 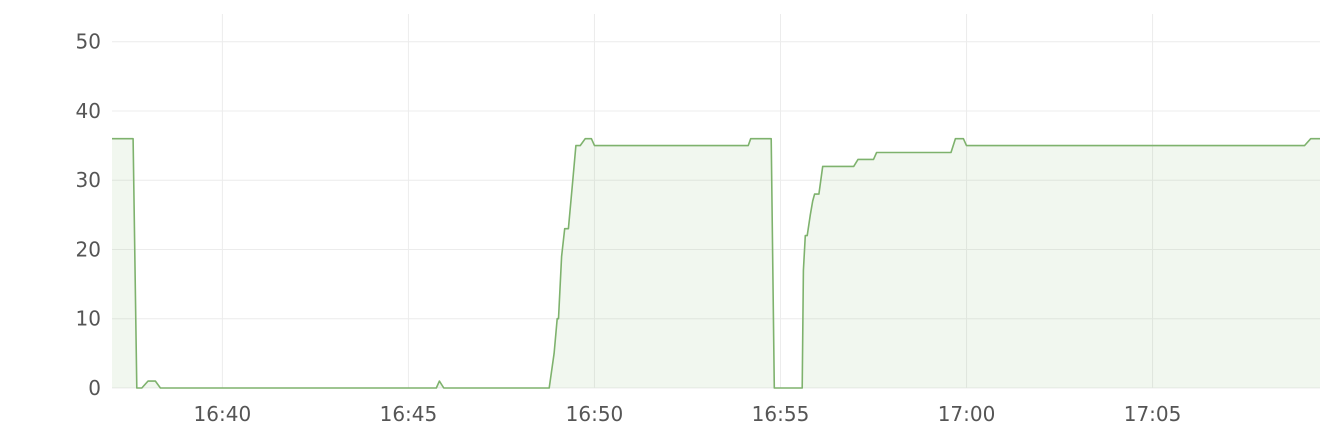 I want to click on x-axis: 16:40 16:45 16:50 16:55 17:00 17:05, so click(x=688, y=414).